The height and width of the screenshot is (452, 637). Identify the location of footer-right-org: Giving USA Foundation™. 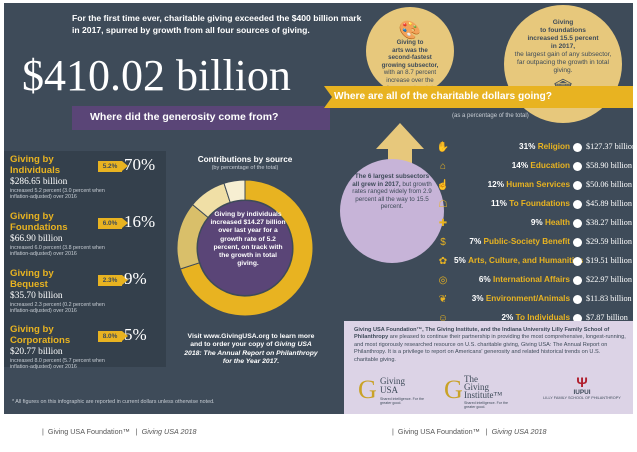
(438, 431).